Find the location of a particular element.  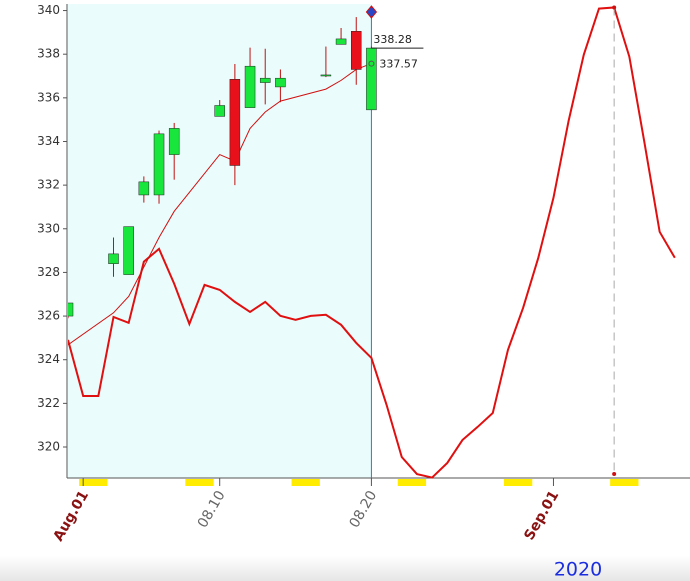

y-tick-label: 332 is located at coordinates (48, 185).